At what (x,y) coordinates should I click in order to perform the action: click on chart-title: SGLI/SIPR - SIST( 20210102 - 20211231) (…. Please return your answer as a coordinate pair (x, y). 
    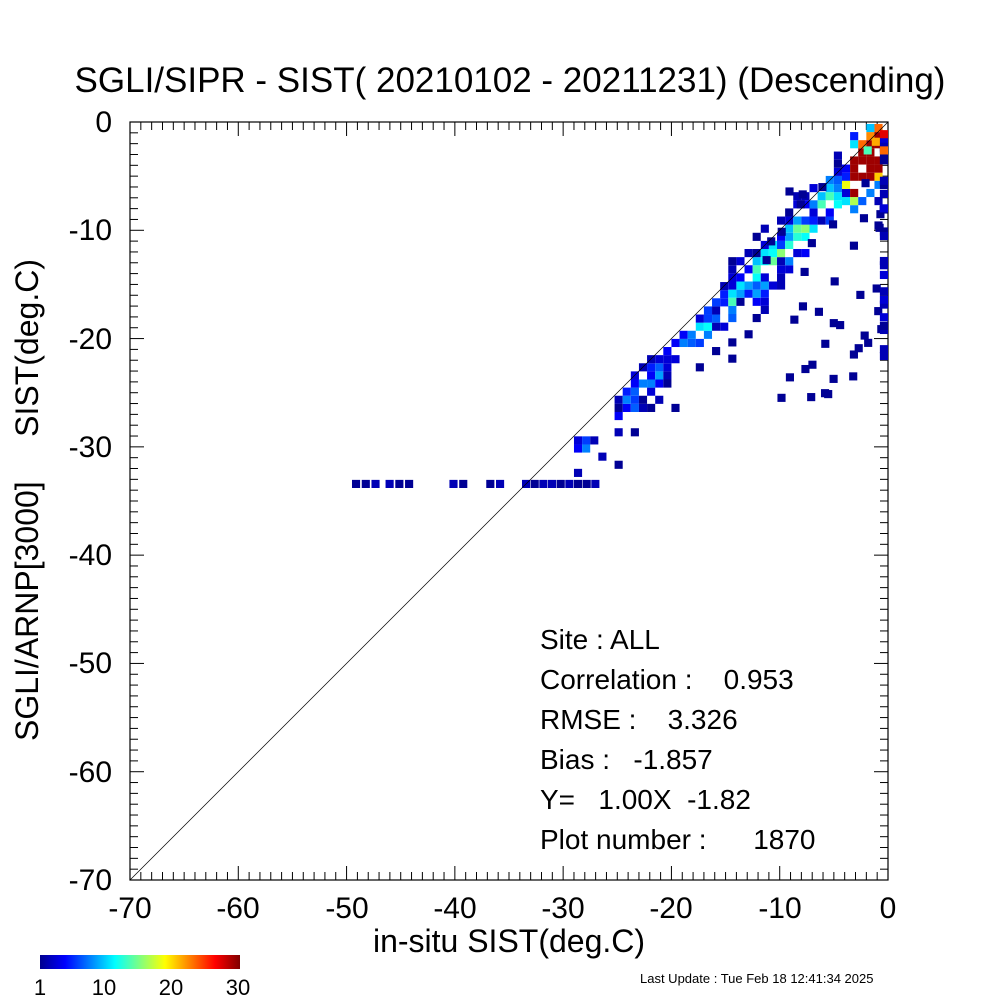
    Looking at the image, I should click on (510, 80).